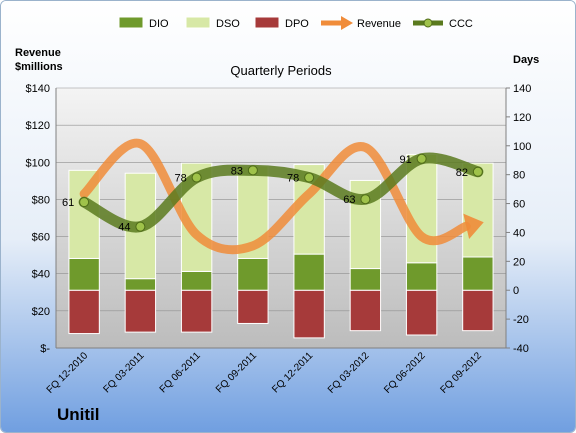 This screenshot has height=433, width=576. What do you see at coordinates (347, 23) in the screenshot?
I see `legend-arrowhead` at bounding box center [347, 23].